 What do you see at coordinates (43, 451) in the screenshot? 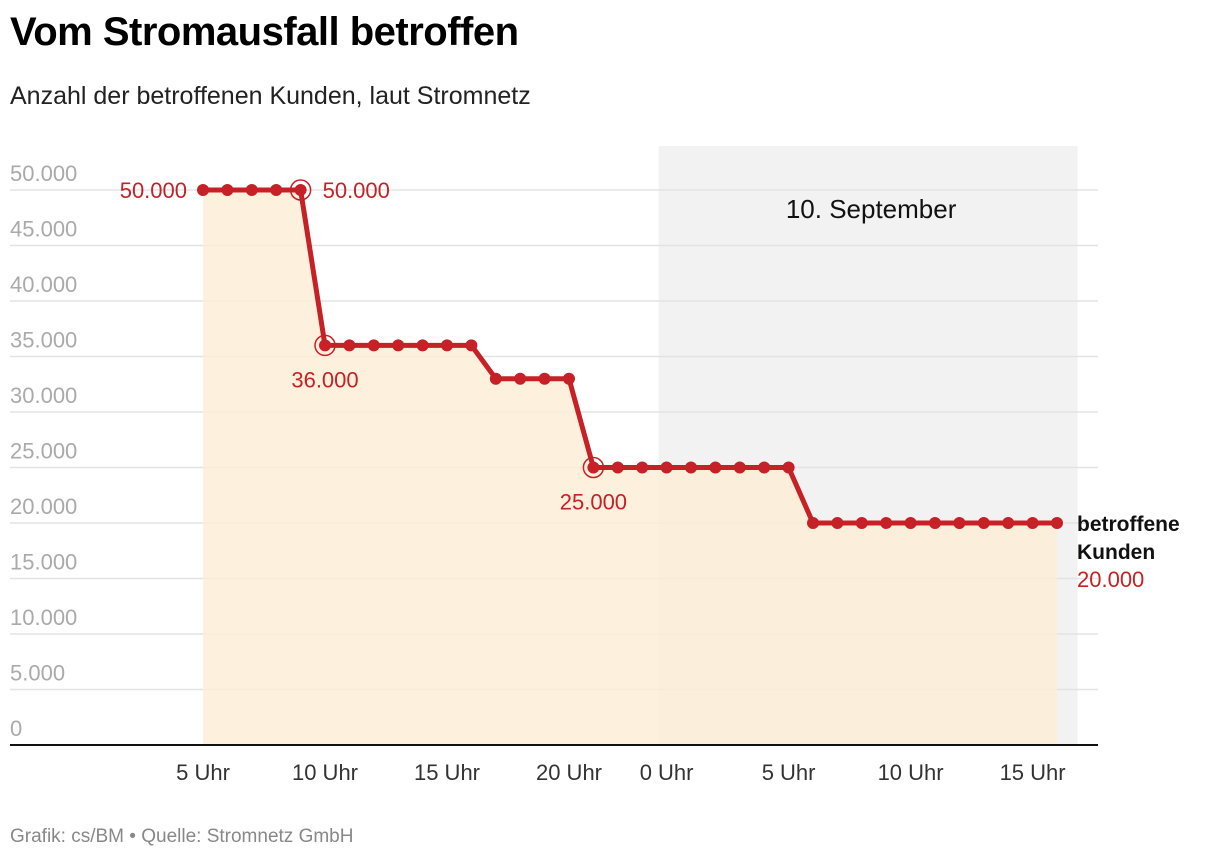
I see `y-tick-label: 25.000` at bounding box center [43, 451].